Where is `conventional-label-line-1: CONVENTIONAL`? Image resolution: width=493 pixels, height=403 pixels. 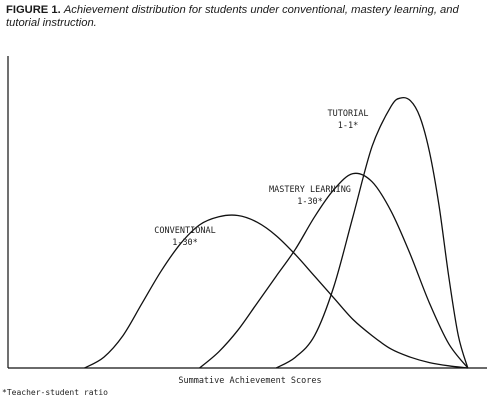
conventional-label-line-1: CONVENTIONAL is located at coordinates (184, 231).